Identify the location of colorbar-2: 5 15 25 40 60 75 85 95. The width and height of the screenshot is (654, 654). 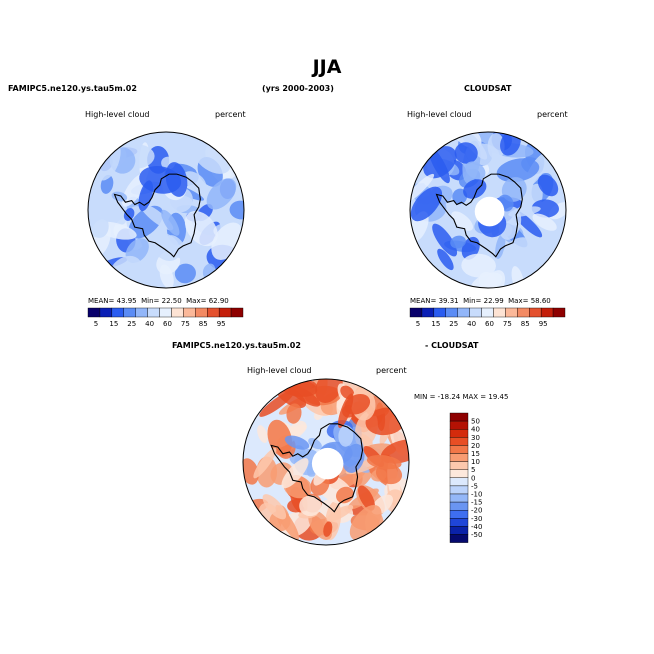
(487, 317).